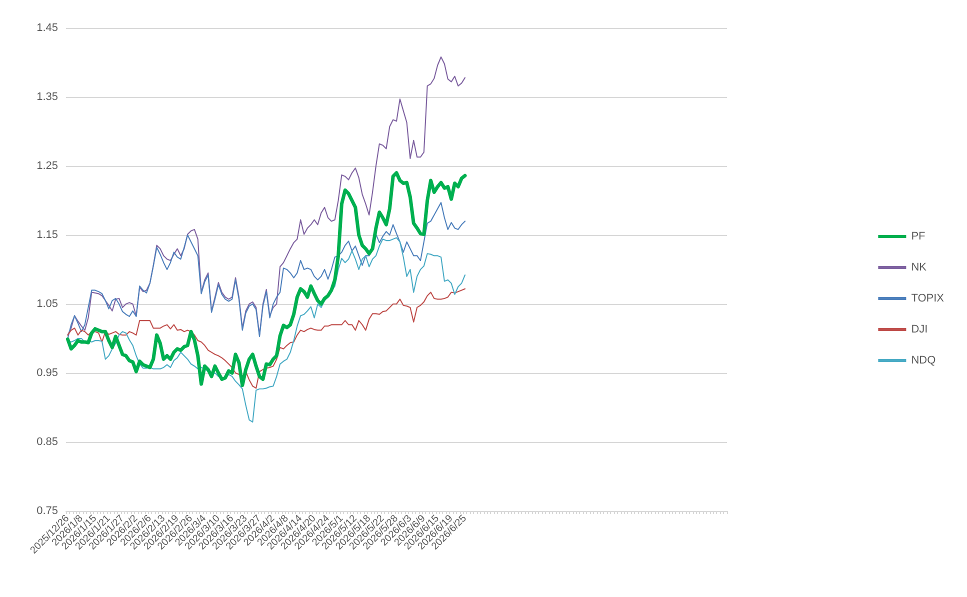  What do you see at coordinates (928, 298) in the screenshot?
I see `legend-label: TOPIX` at bounding box center [928, 298].